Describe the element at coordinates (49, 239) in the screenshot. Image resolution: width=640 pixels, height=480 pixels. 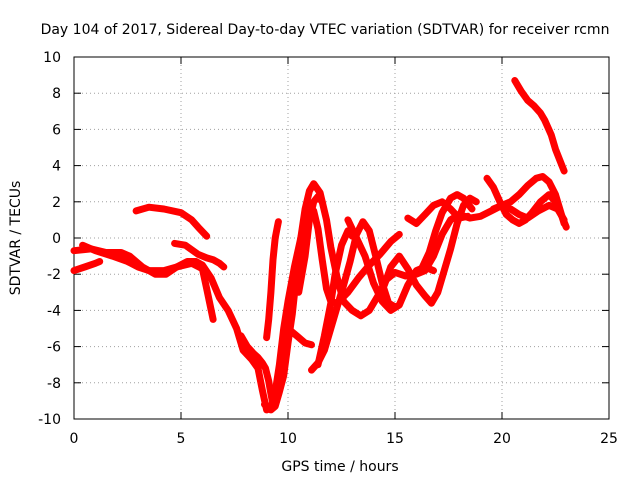
I see `y-tick-labels: -10 -8 -6 -4 -2 0 2 4 6 8 10` at that location.